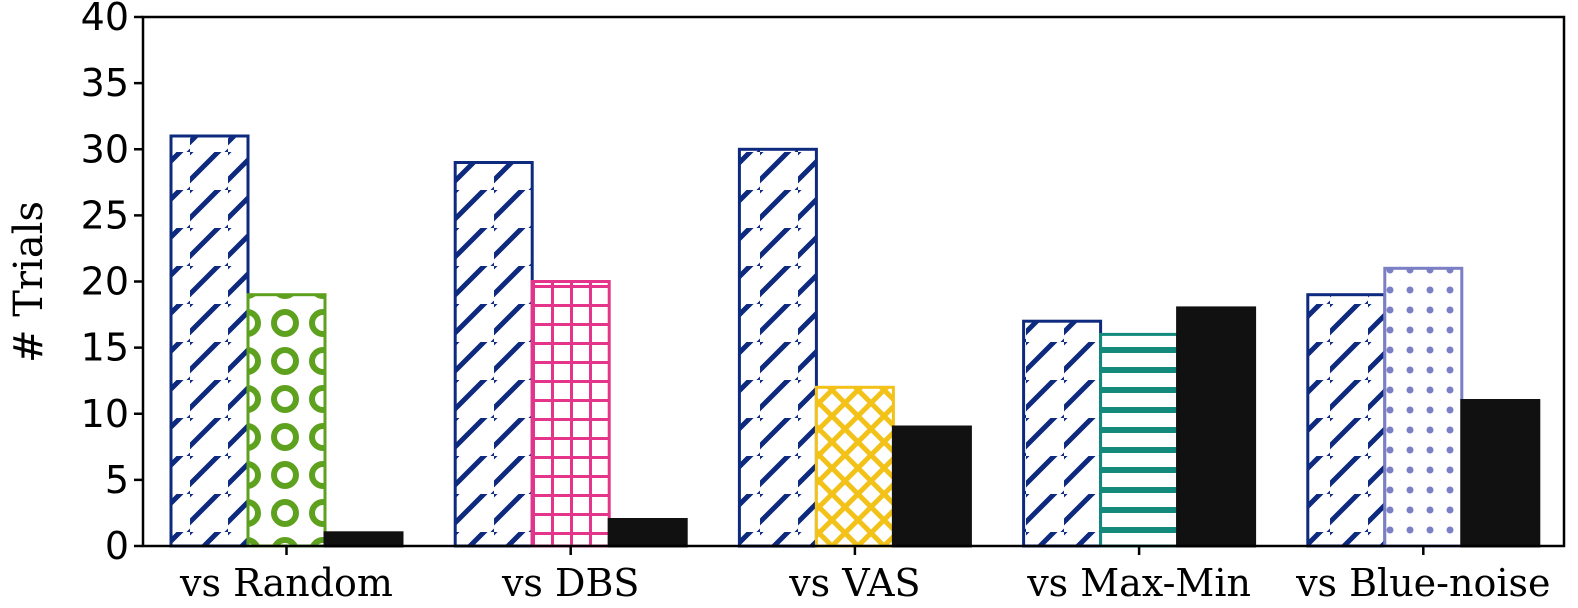 The height and width of the screenshot is (608, 1578). What do you see at coordinates (854, 583) in the screenshot?
I see `x-tick-label: vs VAS` at bounding box center [854, 583].